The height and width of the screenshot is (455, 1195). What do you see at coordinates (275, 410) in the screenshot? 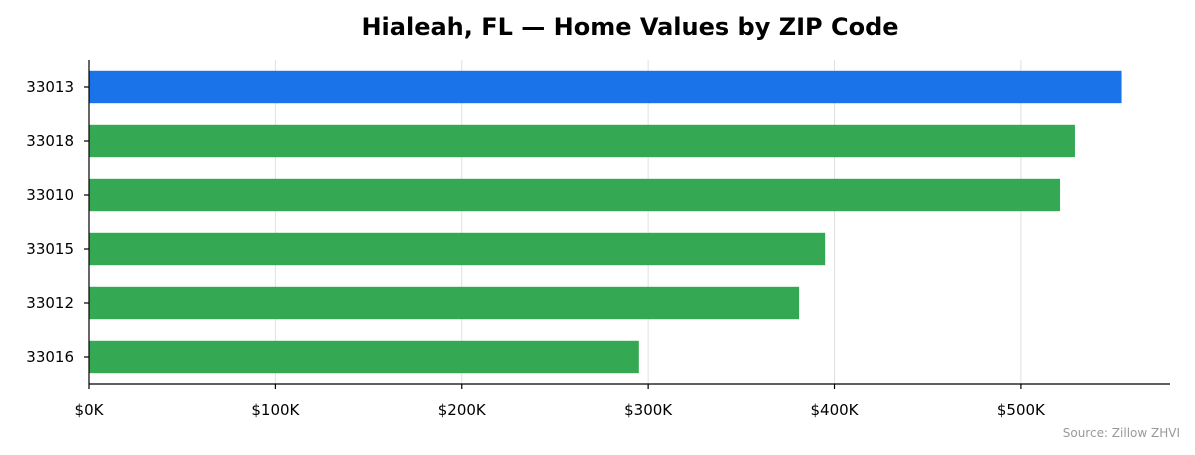
I see `x-tick-label-1: $100K` at bounding box center [275, 410].